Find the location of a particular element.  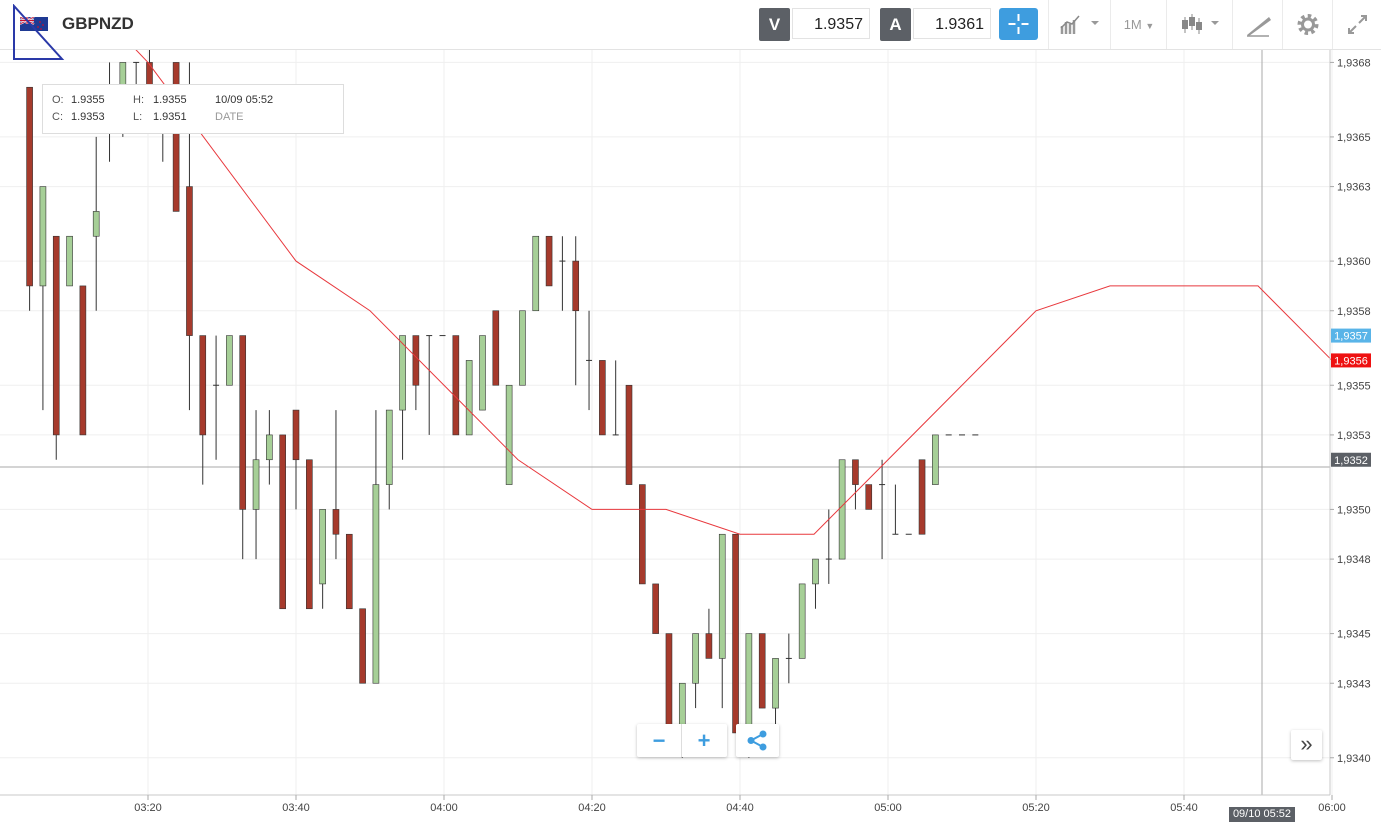

zoom-in-button: + is located at coordinates (704, 740).